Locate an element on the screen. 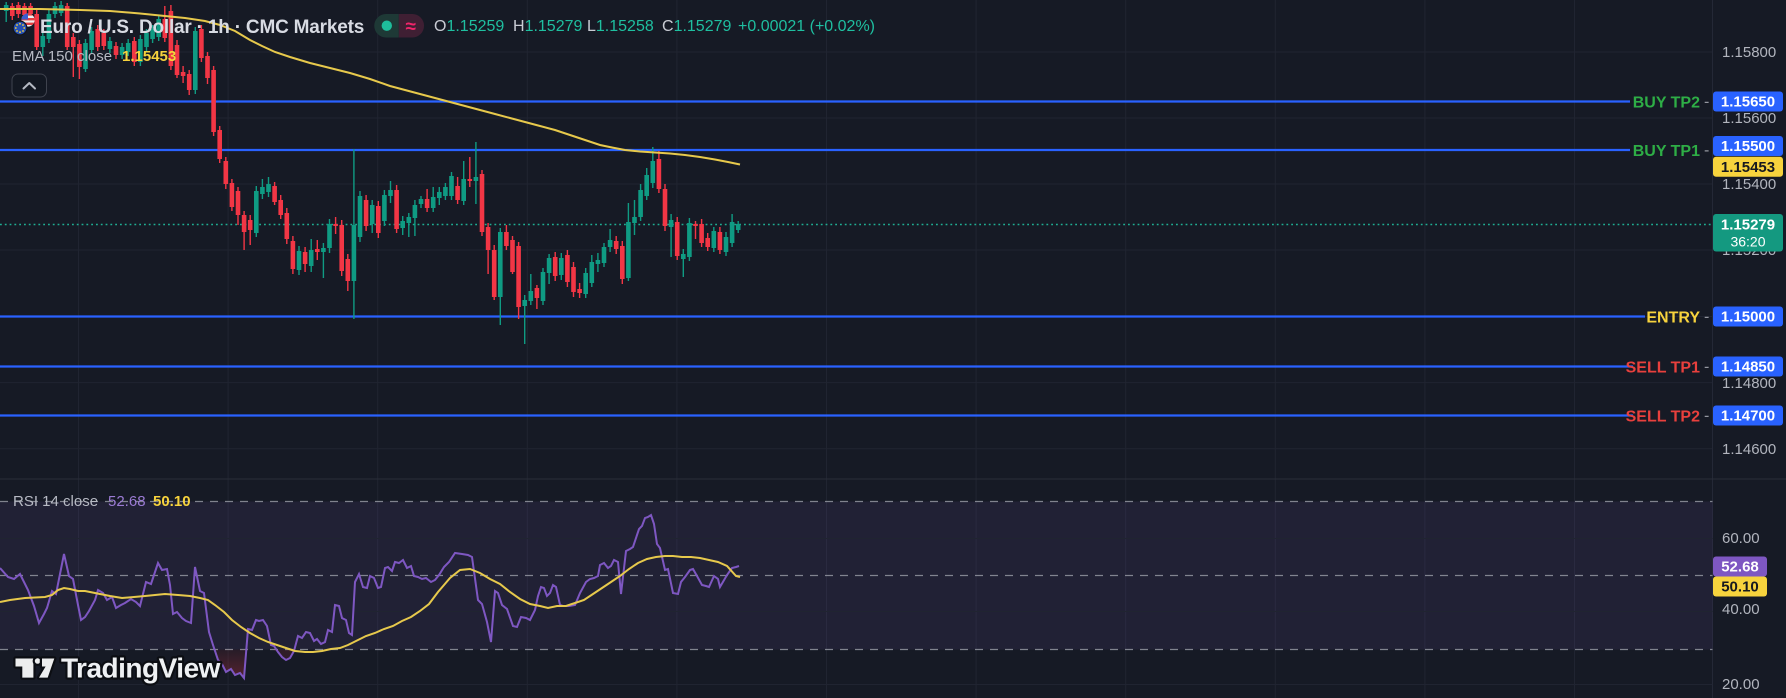  svg-text: 1.14850 is located at coordinates (1748, 367).